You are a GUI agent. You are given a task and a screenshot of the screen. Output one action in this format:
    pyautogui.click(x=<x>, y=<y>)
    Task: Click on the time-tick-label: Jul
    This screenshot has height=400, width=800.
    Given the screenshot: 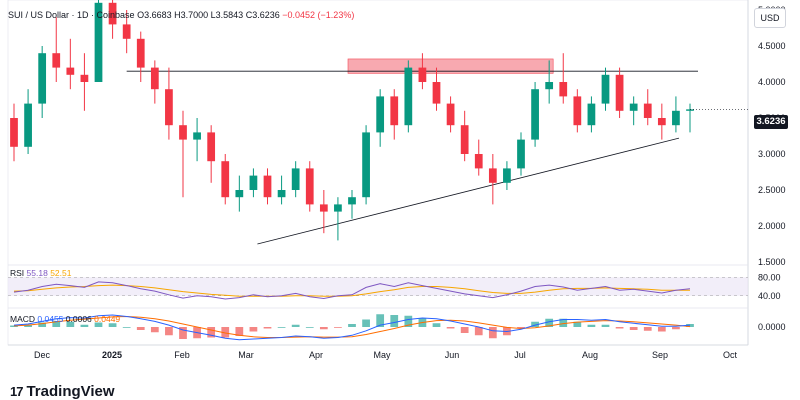 What is the action you would take?
    pyautogui.click(x=520, y=355)
    